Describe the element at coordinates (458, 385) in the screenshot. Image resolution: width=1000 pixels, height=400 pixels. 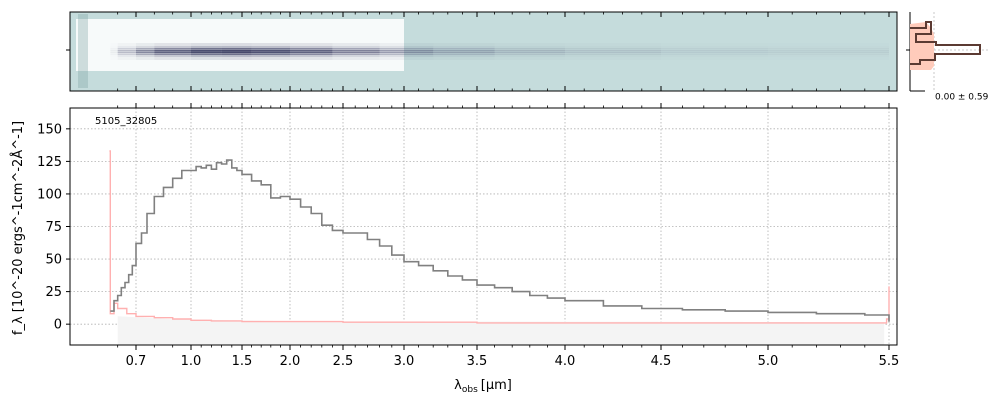
I see `x-axis-label-lambda: λ` at that location.